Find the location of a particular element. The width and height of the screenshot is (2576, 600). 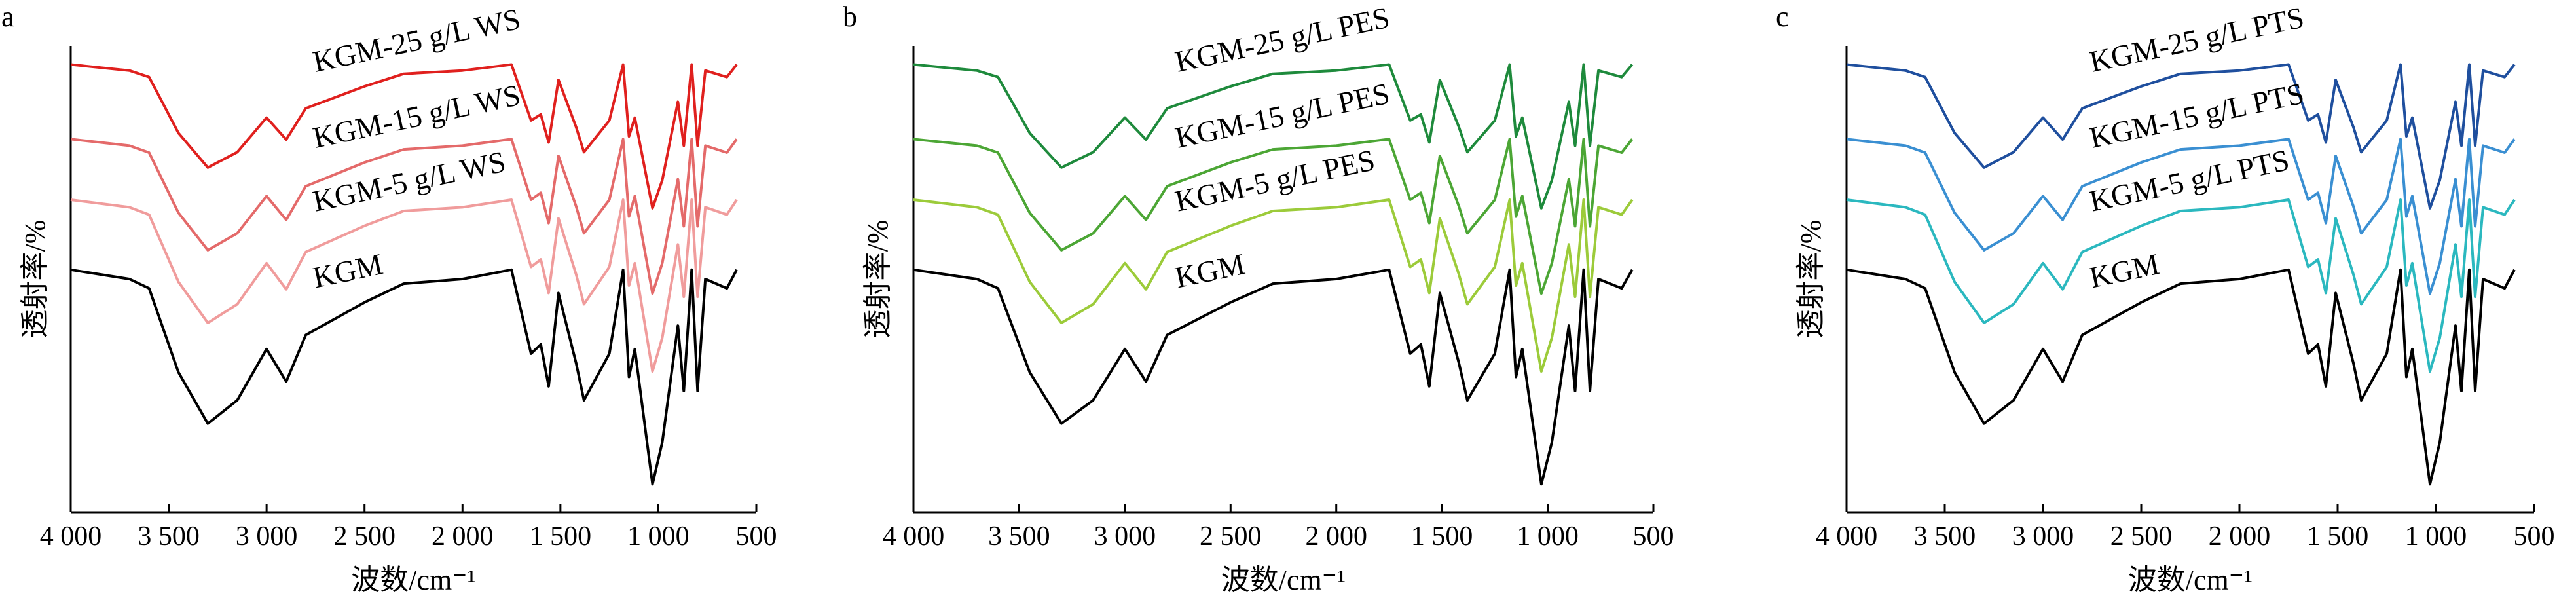

panel-label: b is located at coordinates (850, 17).